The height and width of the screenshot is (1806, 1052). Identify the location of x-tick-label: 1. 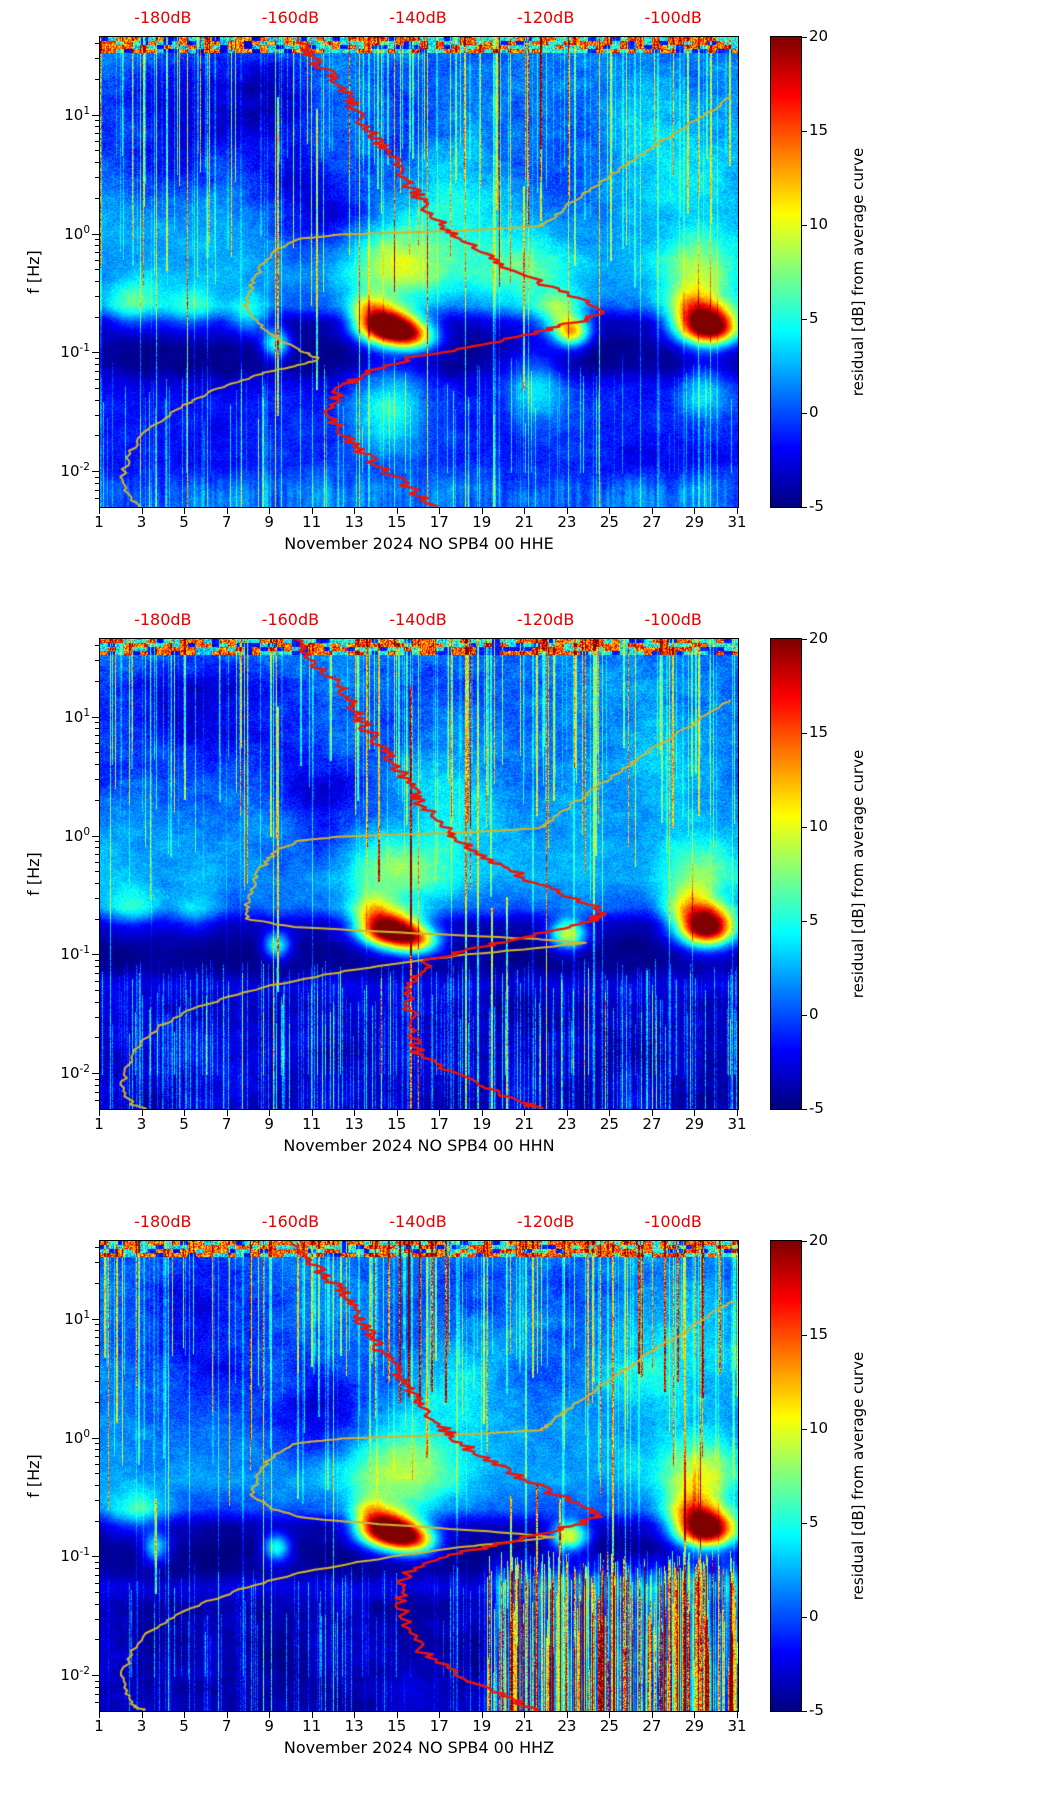
(99, 522).